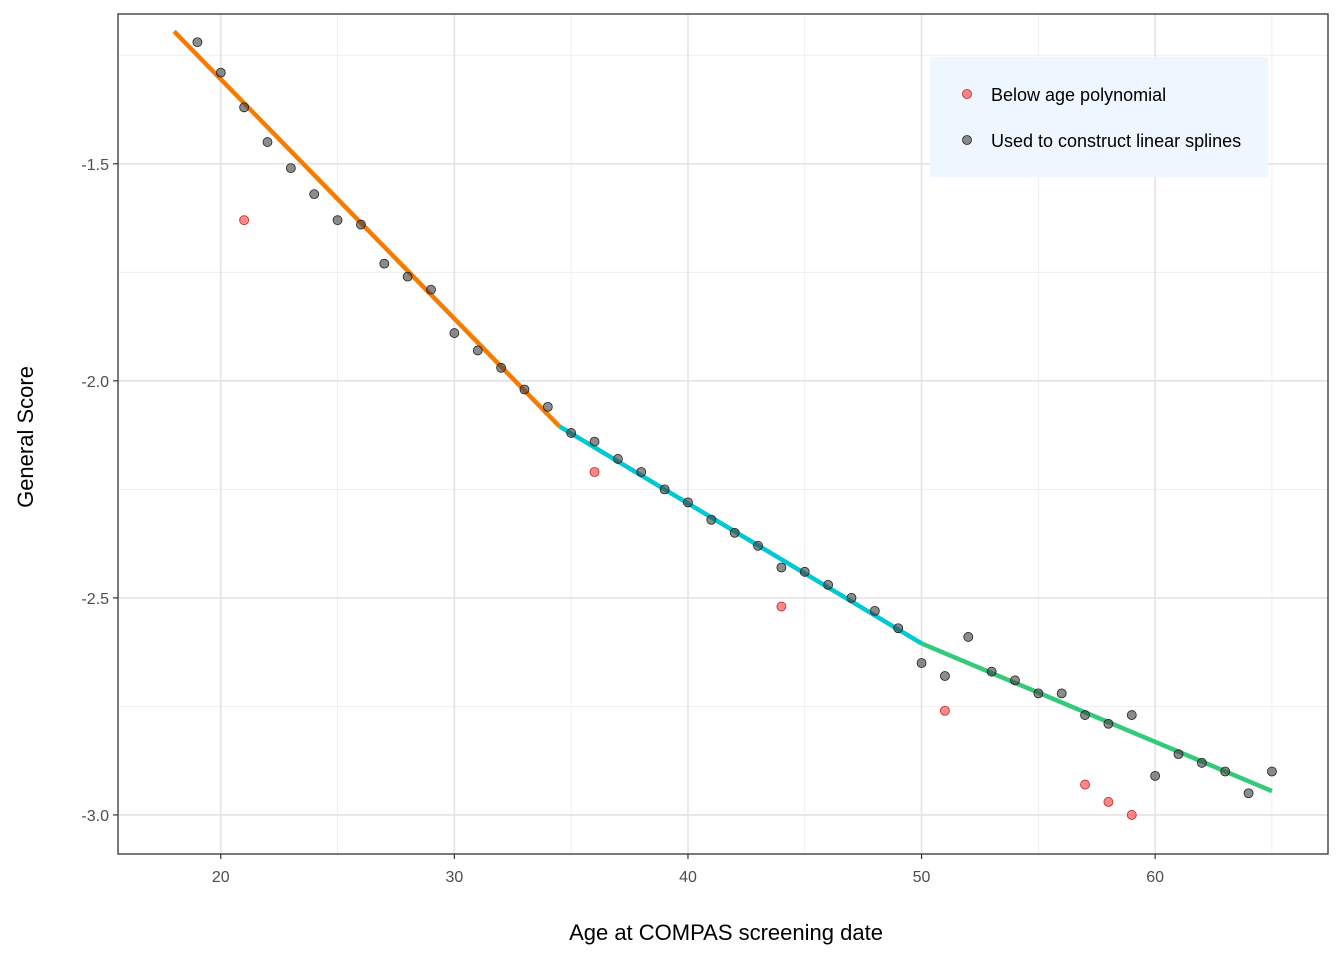  Describe the element at coordinates (726, 932) in the screenshot. I see `x-axis-title: Age at COMPAS screening date` at that location.